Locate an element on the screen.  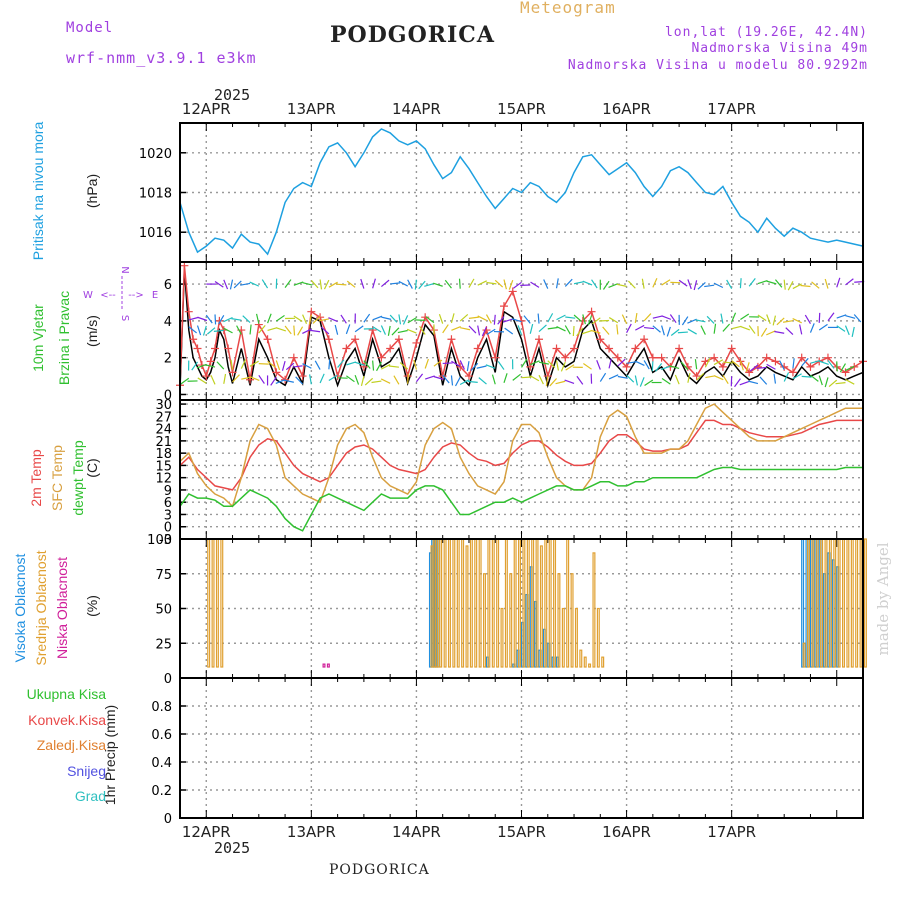
compass-e: E is located at coordinates (155, 295).